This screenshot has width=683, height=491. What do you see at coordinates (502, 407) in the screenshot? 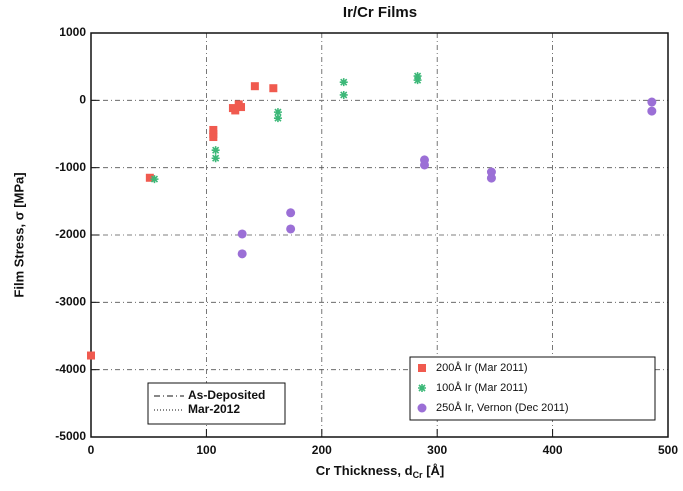
I see `legend-label: 250Å Ir, Vernon (Dec 2011)` at bounding box center [502, 407].